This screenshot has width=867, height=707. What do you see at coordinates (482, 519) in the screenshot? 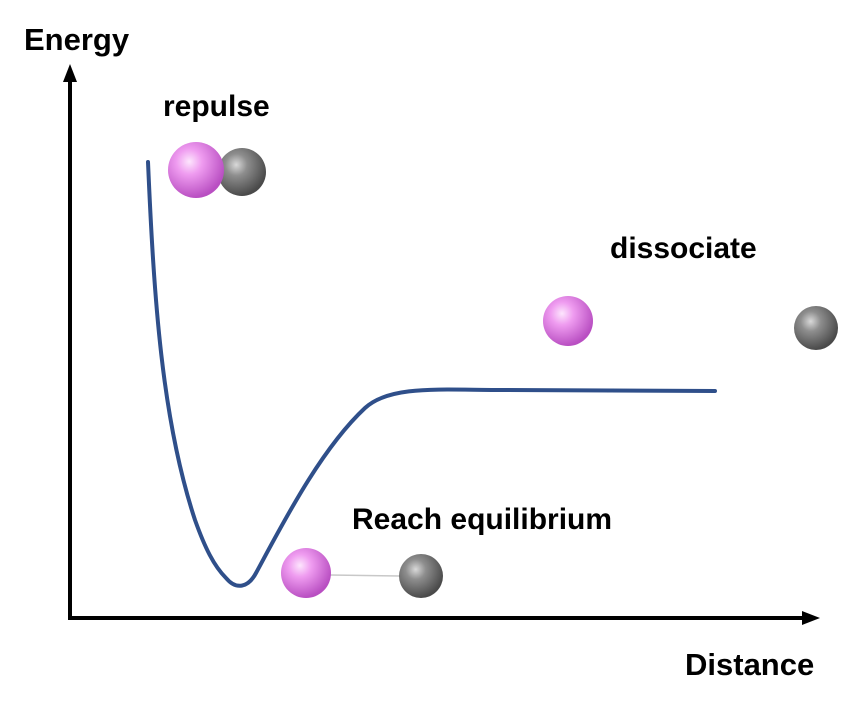
I see `equilibrium-label: Reach equilibrium` at bounding box center [482, 519].